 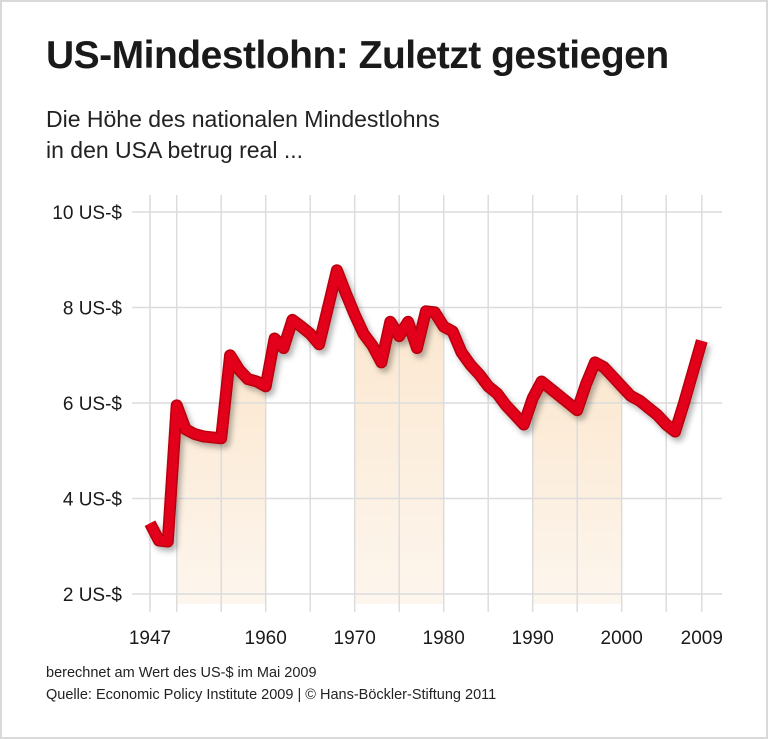 I want to click on x-tick-label: 2009, so click(x=702, y=638).